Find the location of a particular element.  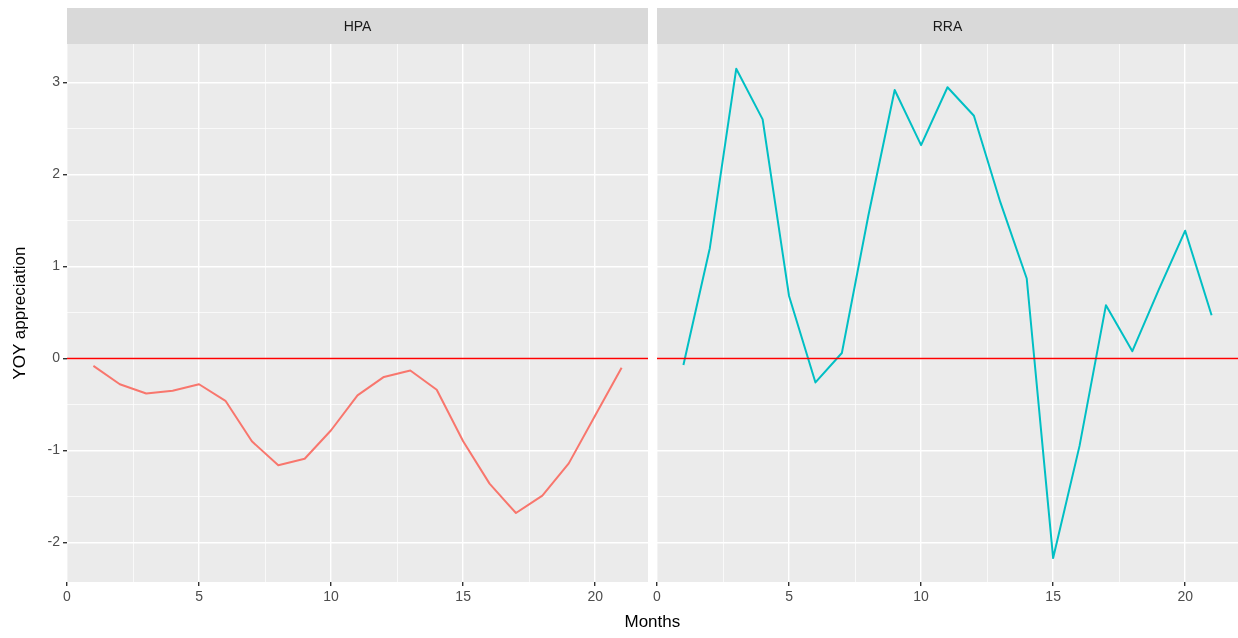

chart-title: RRA is located at coordinates (947, 26).